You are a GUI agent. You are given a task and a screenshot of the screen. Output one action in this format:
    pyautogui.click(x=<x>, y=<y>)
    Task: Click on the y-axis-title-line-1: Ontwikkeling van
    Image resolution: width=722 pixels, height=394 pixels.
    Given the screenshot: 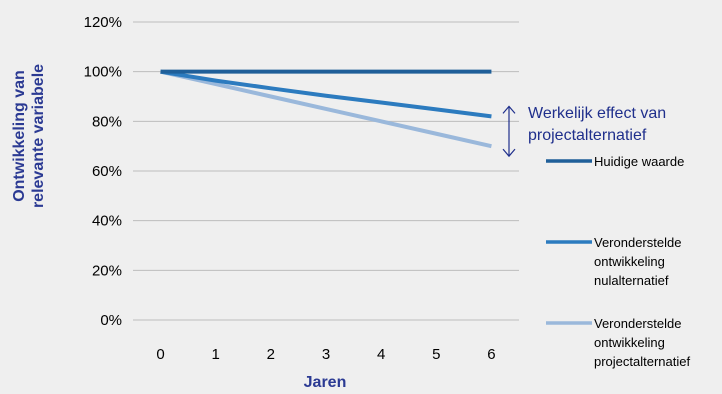 What is the action you would take?
    pyautogui.click(x=19, y=136)
    